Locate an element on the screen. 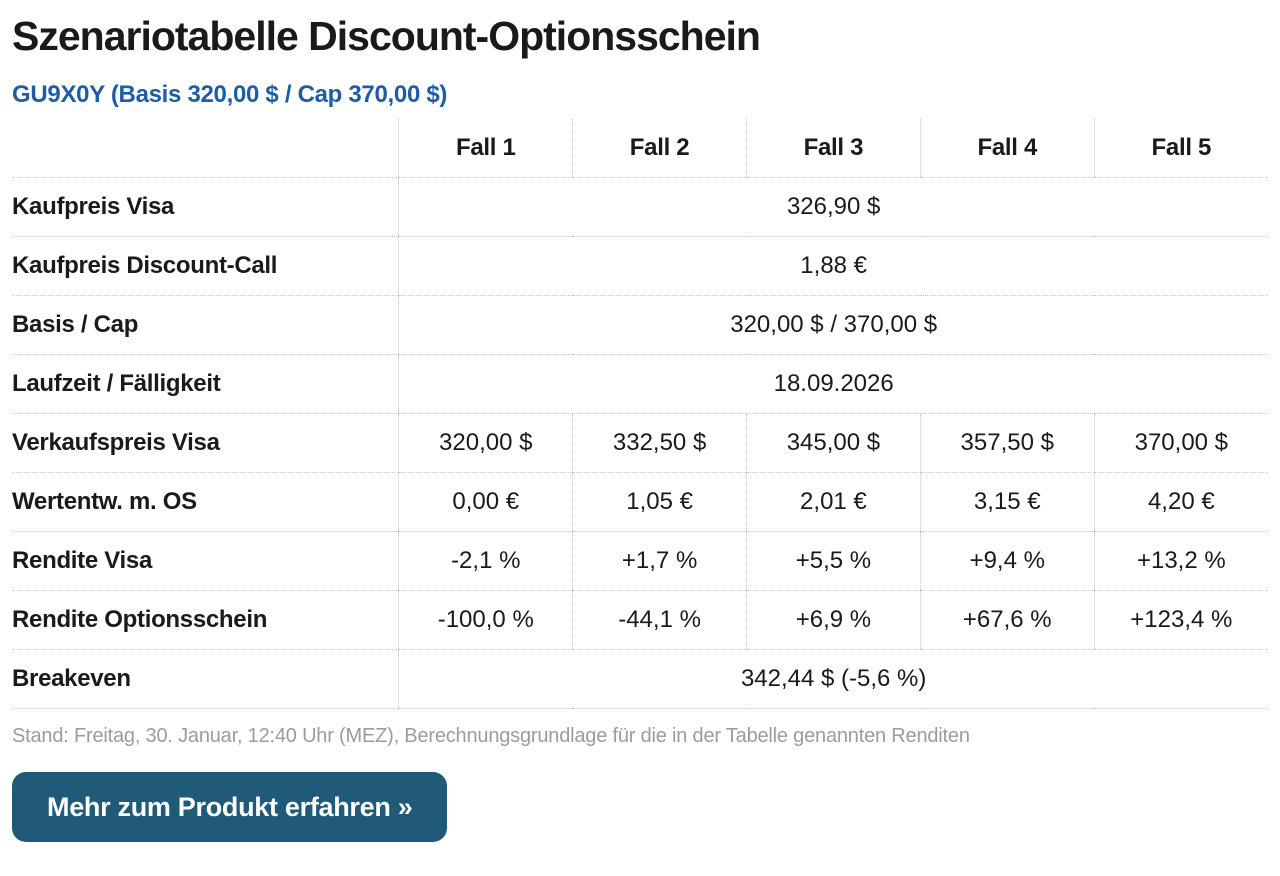 This screenshot has width=1280, height=876. cell-value: 332,50 $ is located at coordinates (659, 443).